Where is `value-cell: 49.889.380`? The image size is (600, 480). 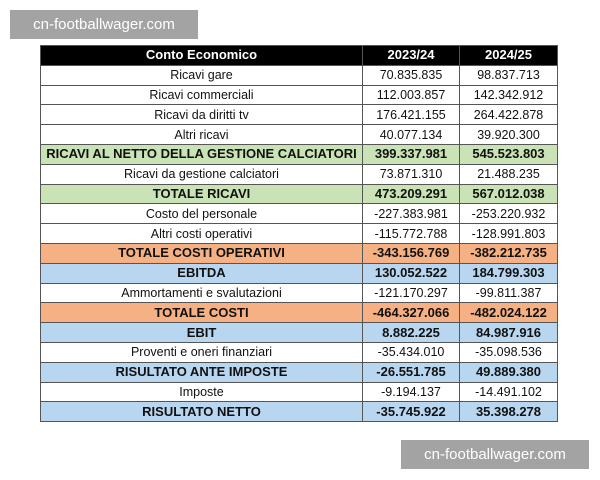 value-cell: 49.889.380 is located at coordinates (508, 372).